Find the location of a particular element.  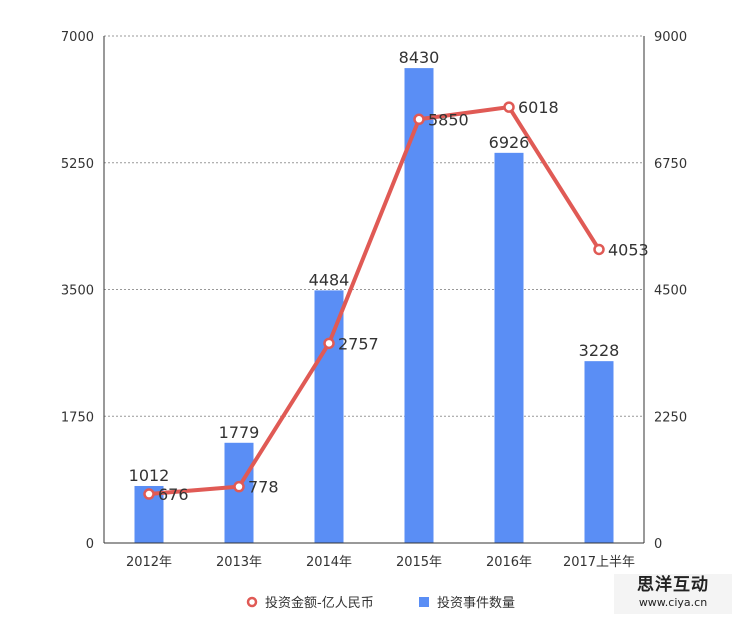

x-tick-label: 2015年 is located at coordinates (419, 562).